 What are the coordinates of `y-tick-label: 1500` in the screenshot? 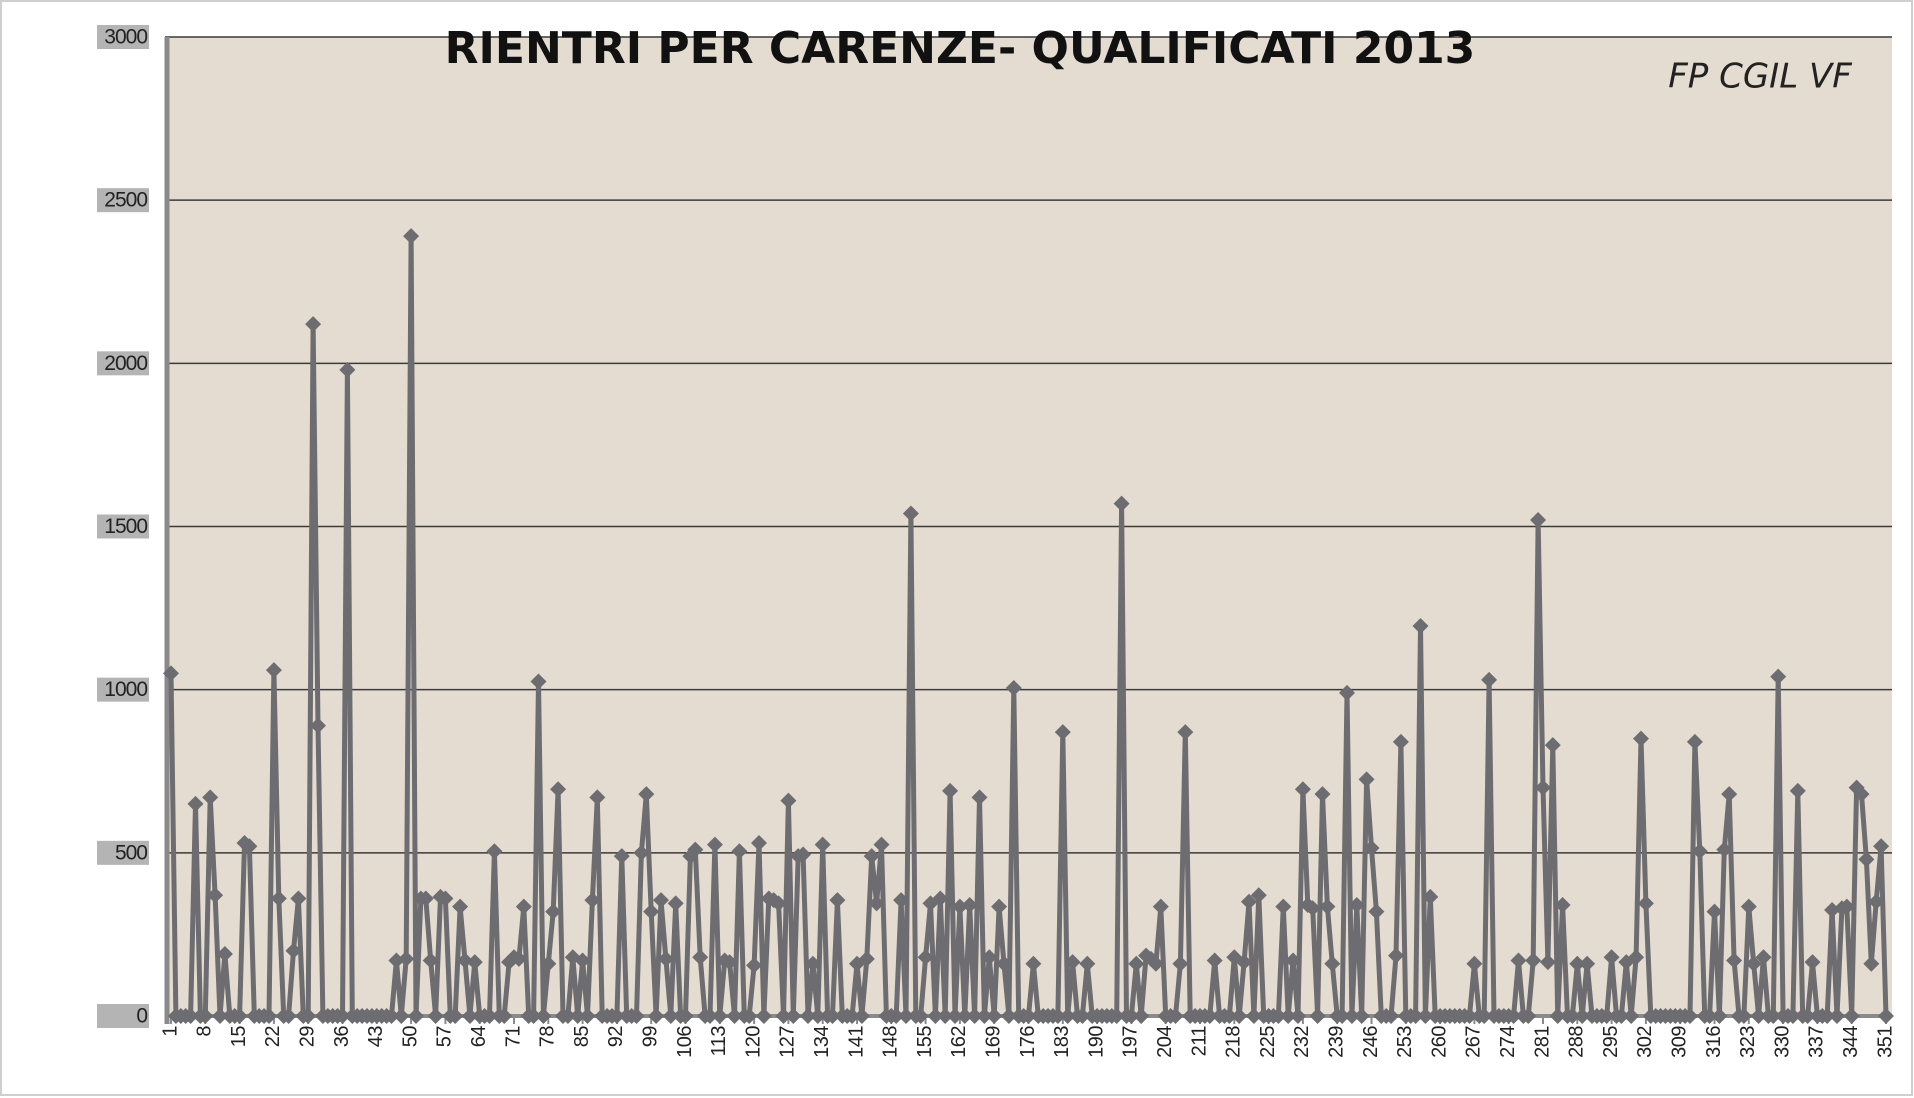 It's located at (125, 526).